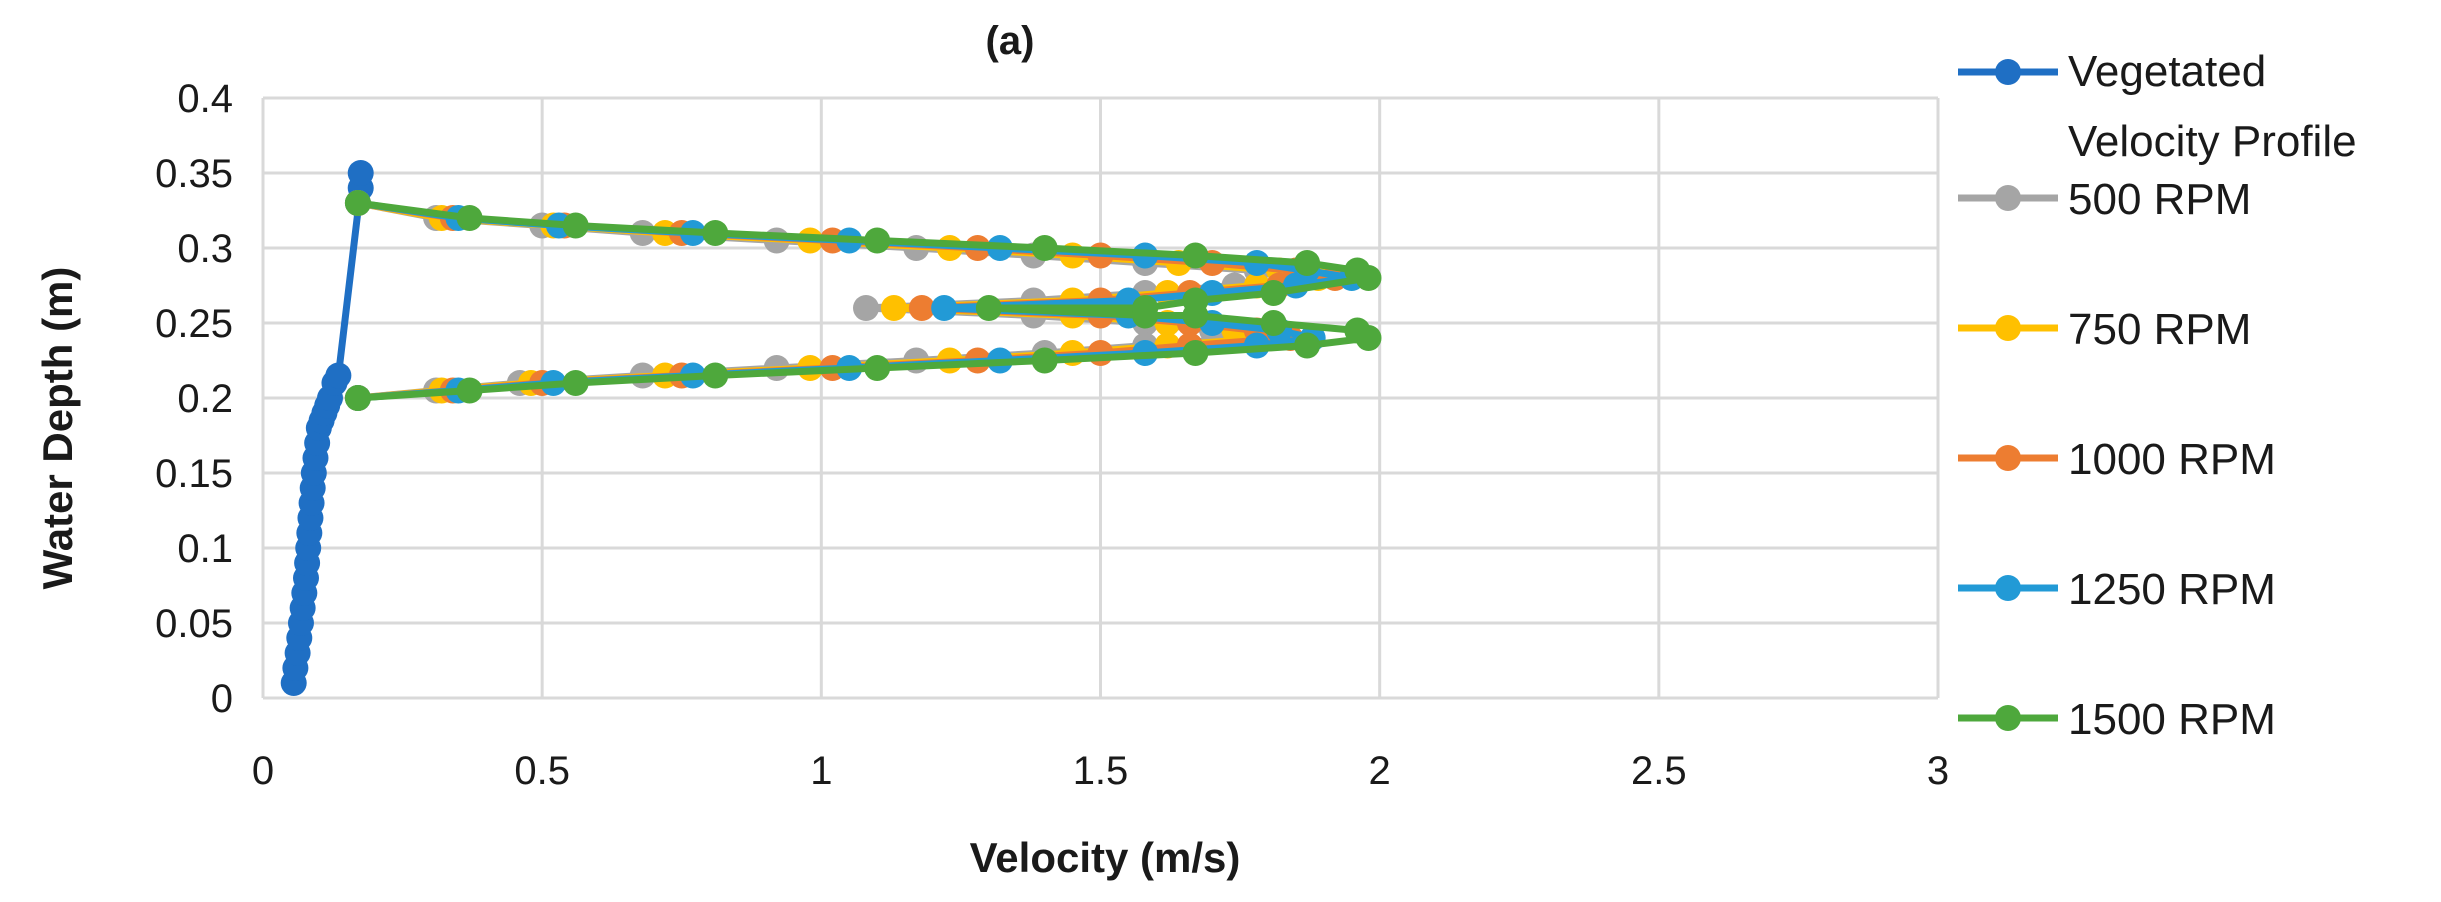 The width and height of the screenshot is (2441, 902). What do you see at coordinates (205, 549) in the screenshot?
I see `y-tick-label: 0.1` at bounding box center [205, 549].